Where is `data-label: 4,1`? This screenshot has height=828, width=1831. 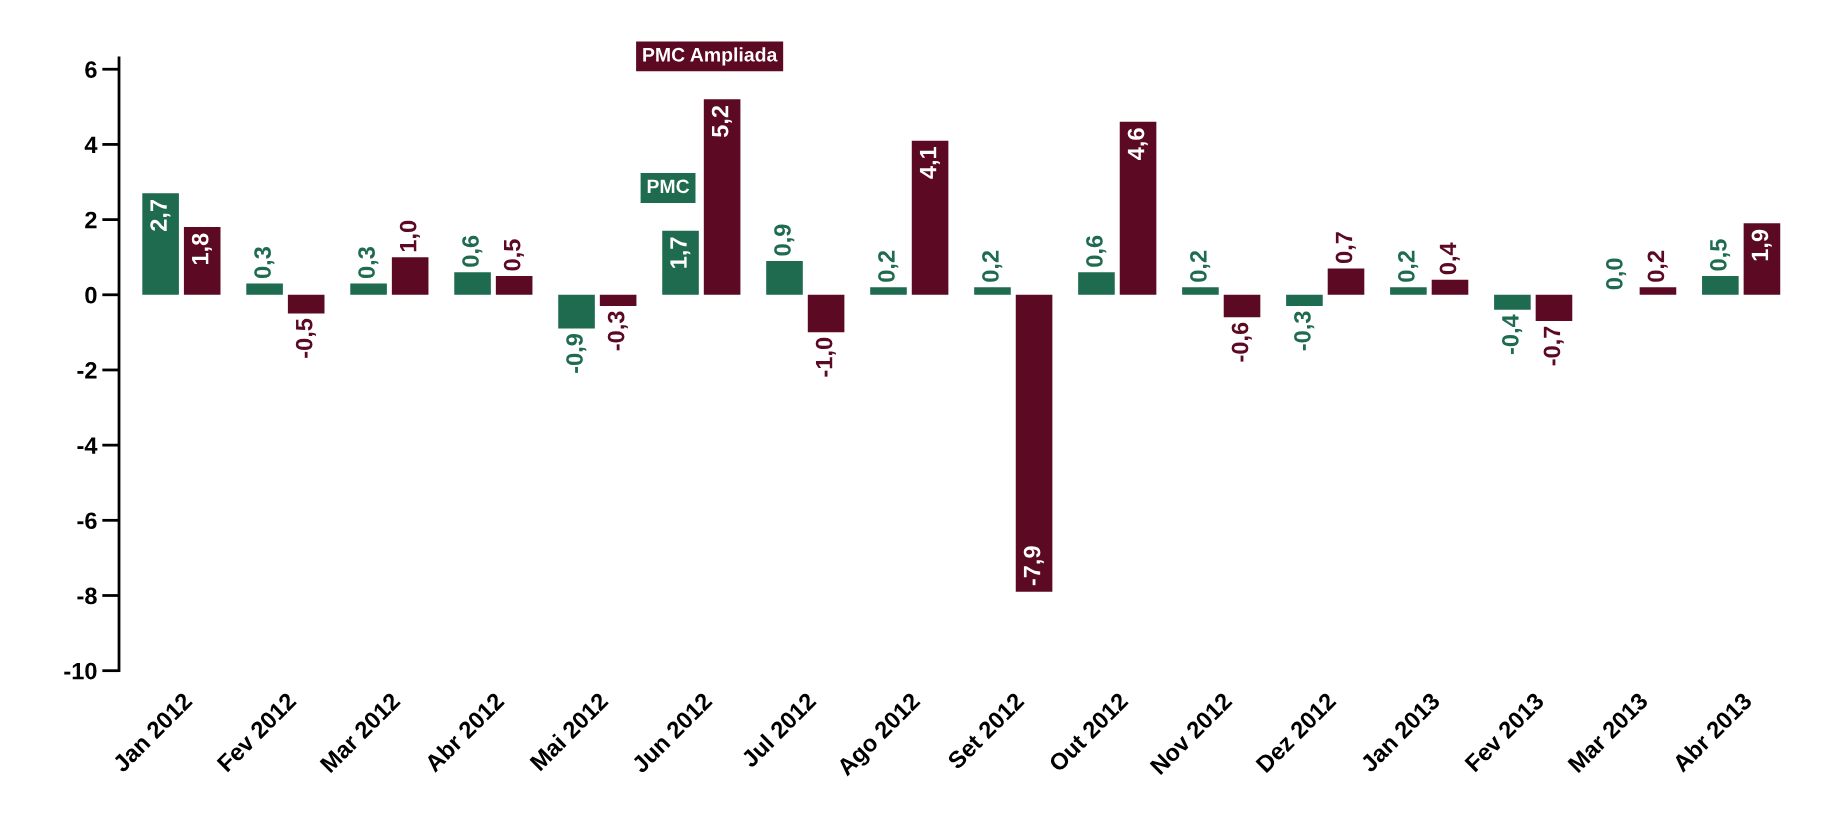
data-label: 4,1 is located at coordinates (929, 162).